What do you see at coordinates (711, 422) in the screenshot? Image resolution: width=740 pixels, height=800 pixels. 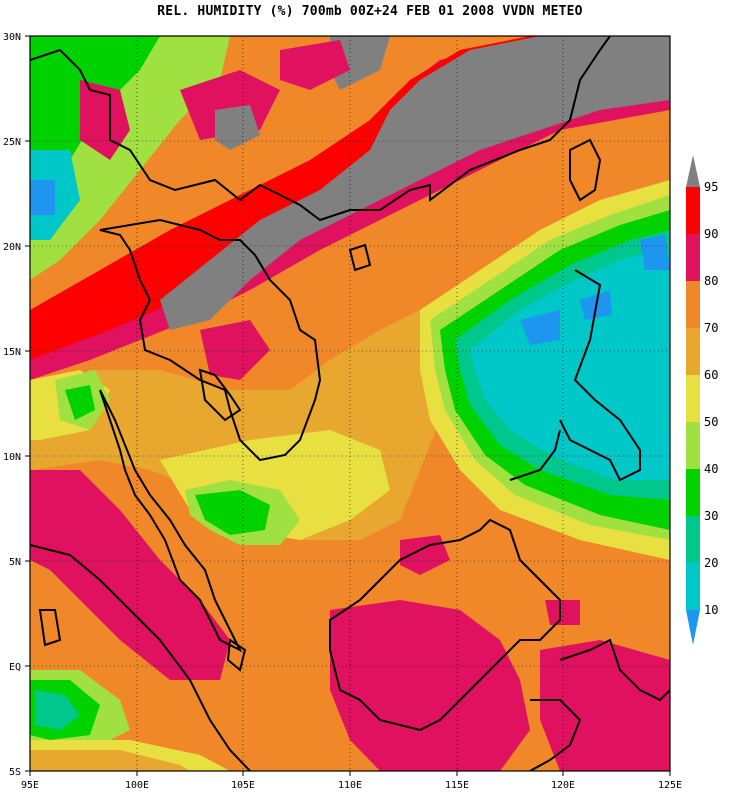 I see `colorbar-label-50: 50` at bounding box center [711, 422].